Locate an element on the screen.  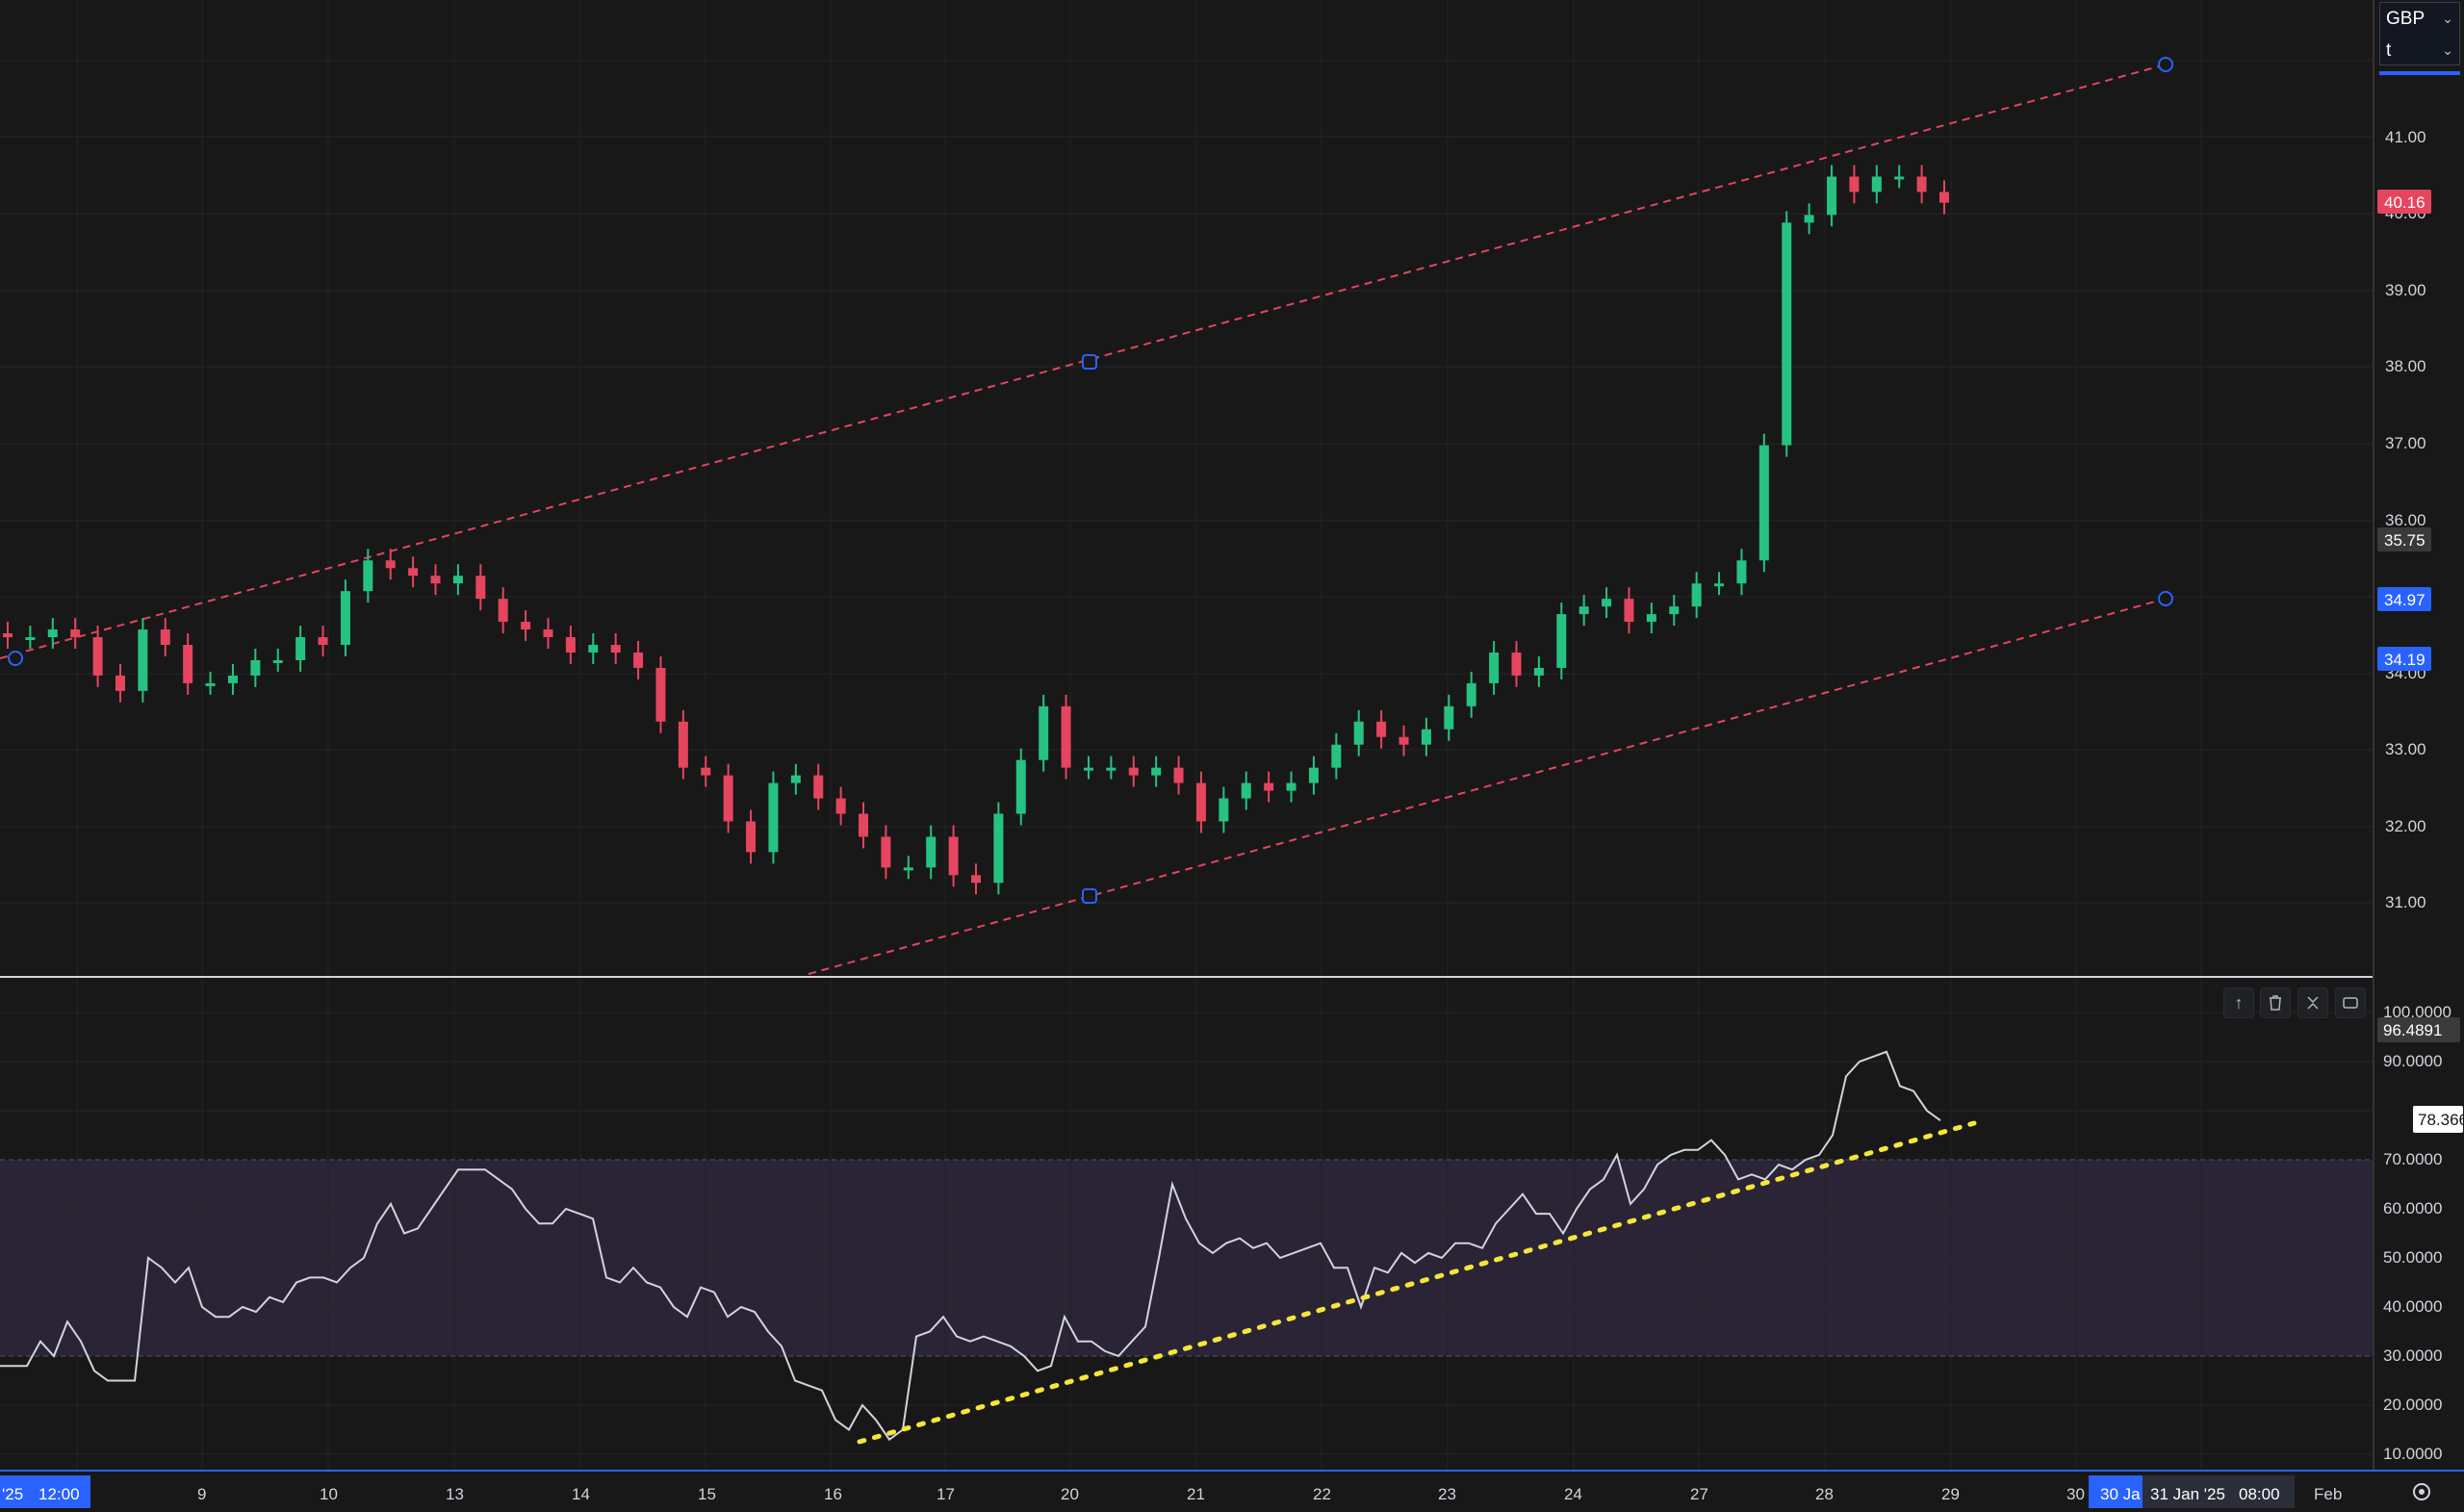
time-axis is located at coordinates (1232, 1491).